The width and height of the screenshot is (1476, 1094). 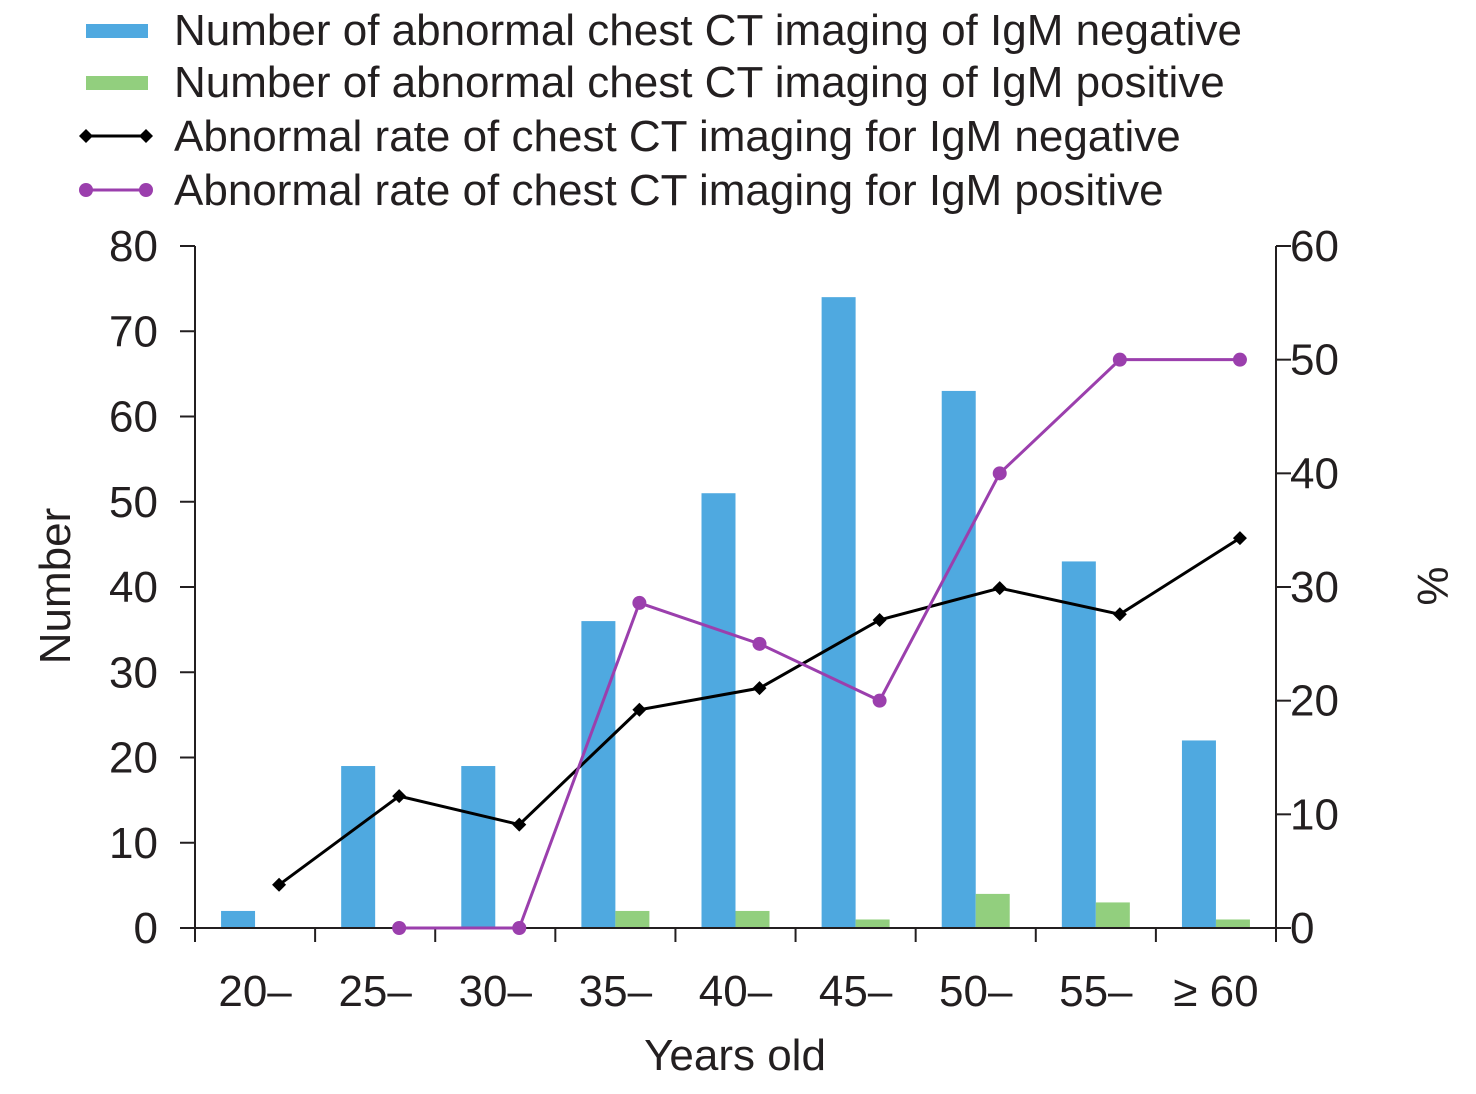 I want to click on y-tick-label: 10, so click(x=133, y=843).